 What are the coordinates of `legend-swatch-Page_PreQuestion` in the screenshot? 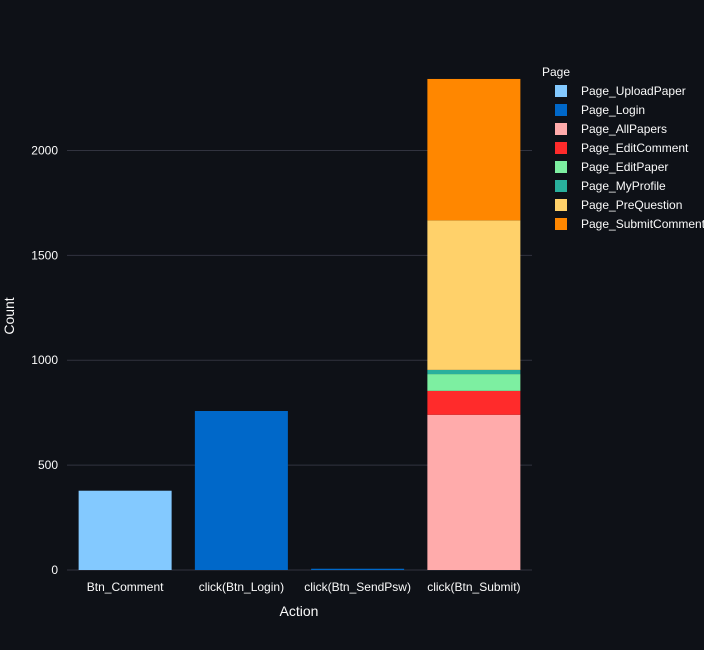 It's located at (561, 205).